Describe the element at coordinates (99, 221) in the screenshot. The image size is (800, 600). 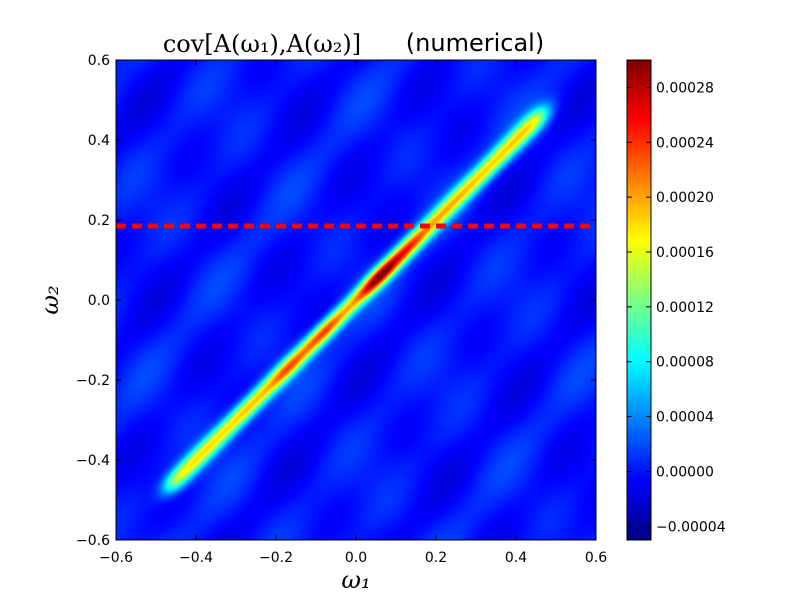
I see `y-tick-label: 0.2` at that location.